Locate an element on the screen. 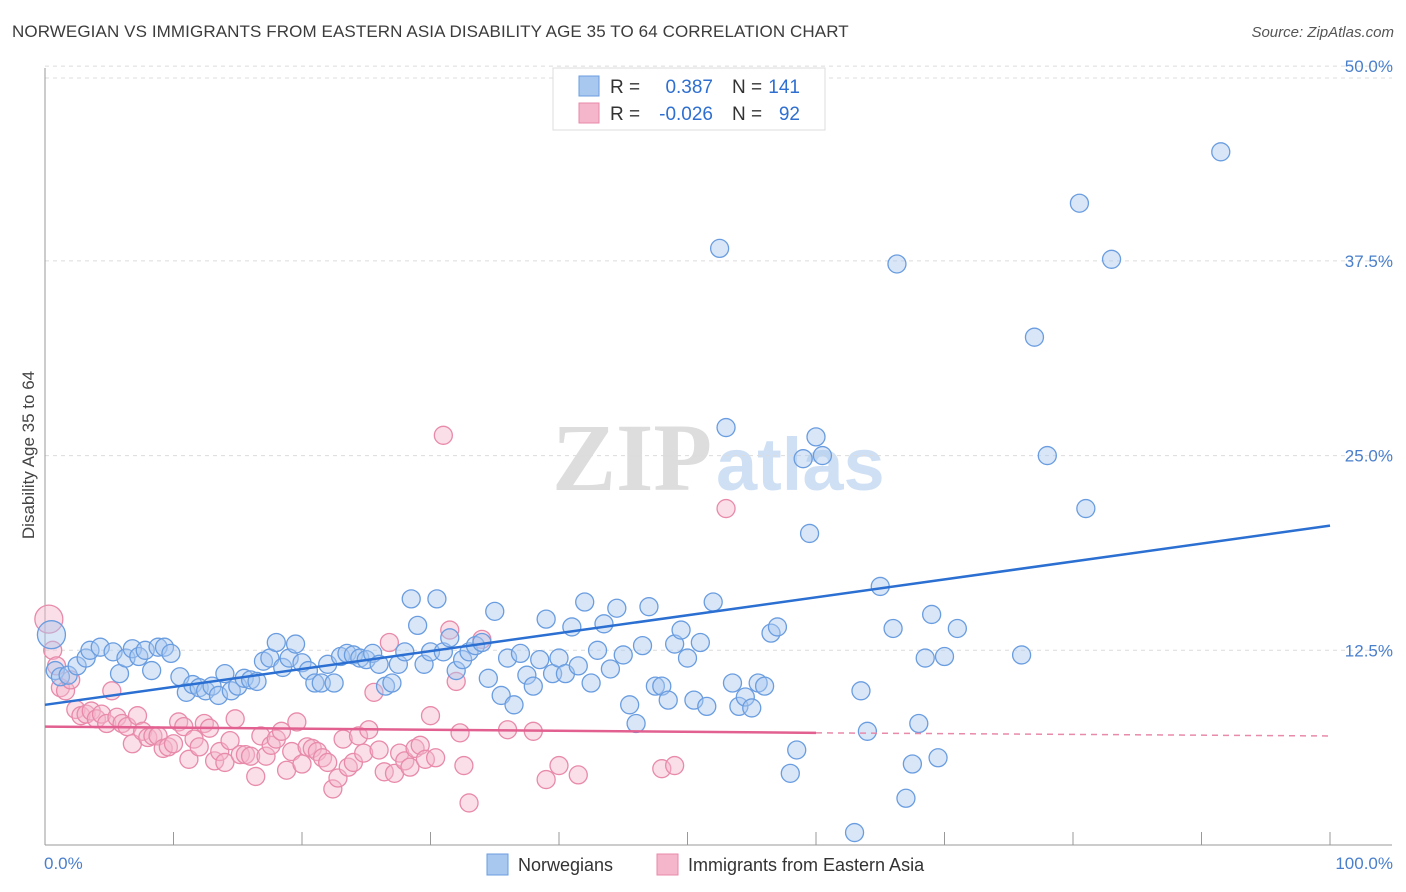  bottom-legend-swatch-immigrants is located at coordinates (667, 864).